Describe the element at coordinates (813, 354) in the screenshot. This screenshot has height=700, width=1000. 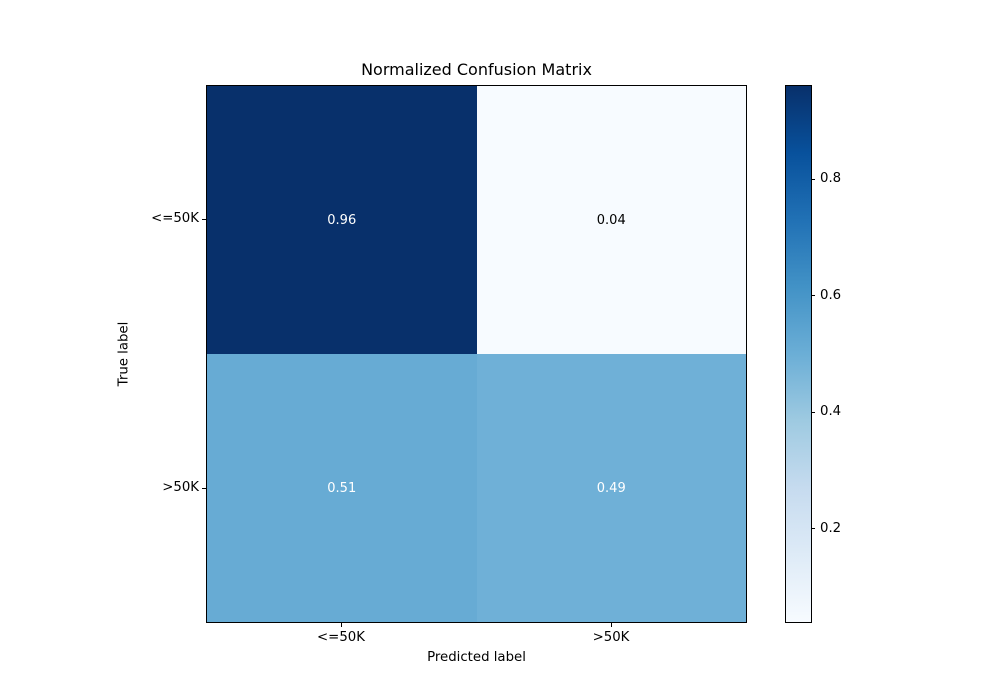
I see `colorbar: 0.8 0.6 0.4 0.2` at that location.